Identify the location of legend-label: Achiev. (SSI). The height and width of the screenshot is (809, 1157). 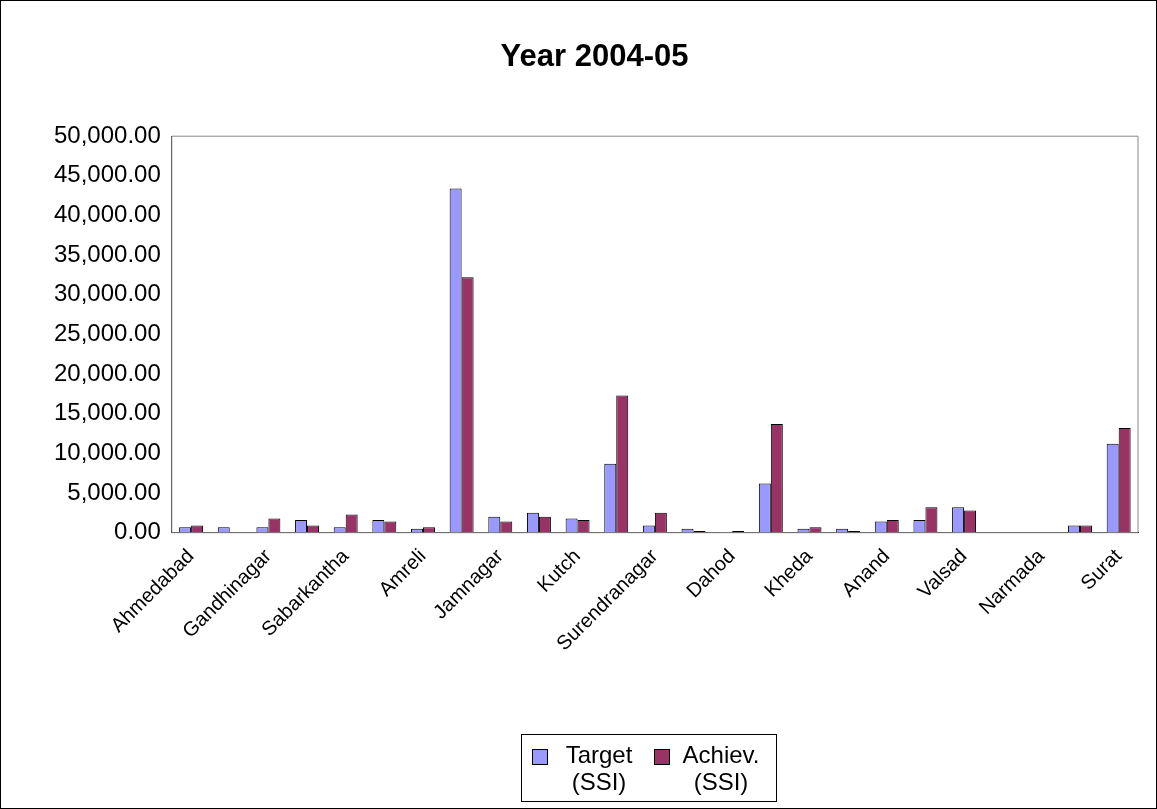
(721, 768).